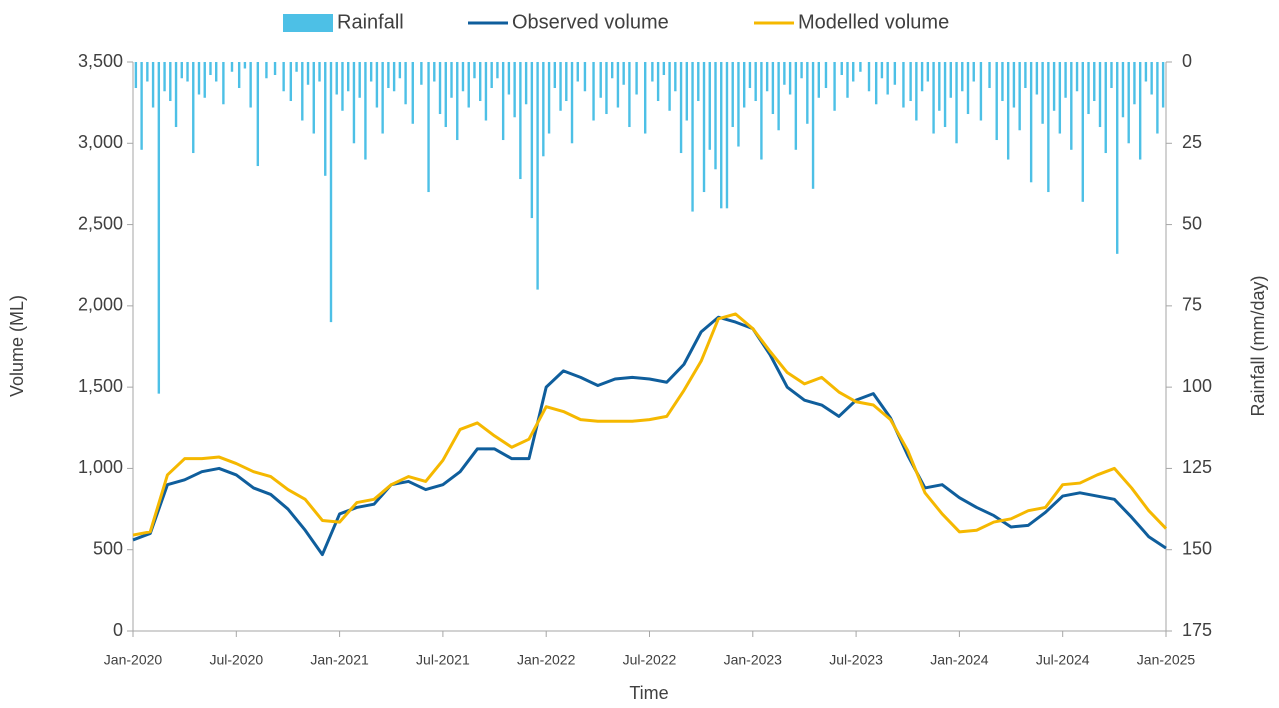  Describe the element at coordinates (133, 660) in the screenshot. I see `x-tick-label: Jan-2020` at that location.